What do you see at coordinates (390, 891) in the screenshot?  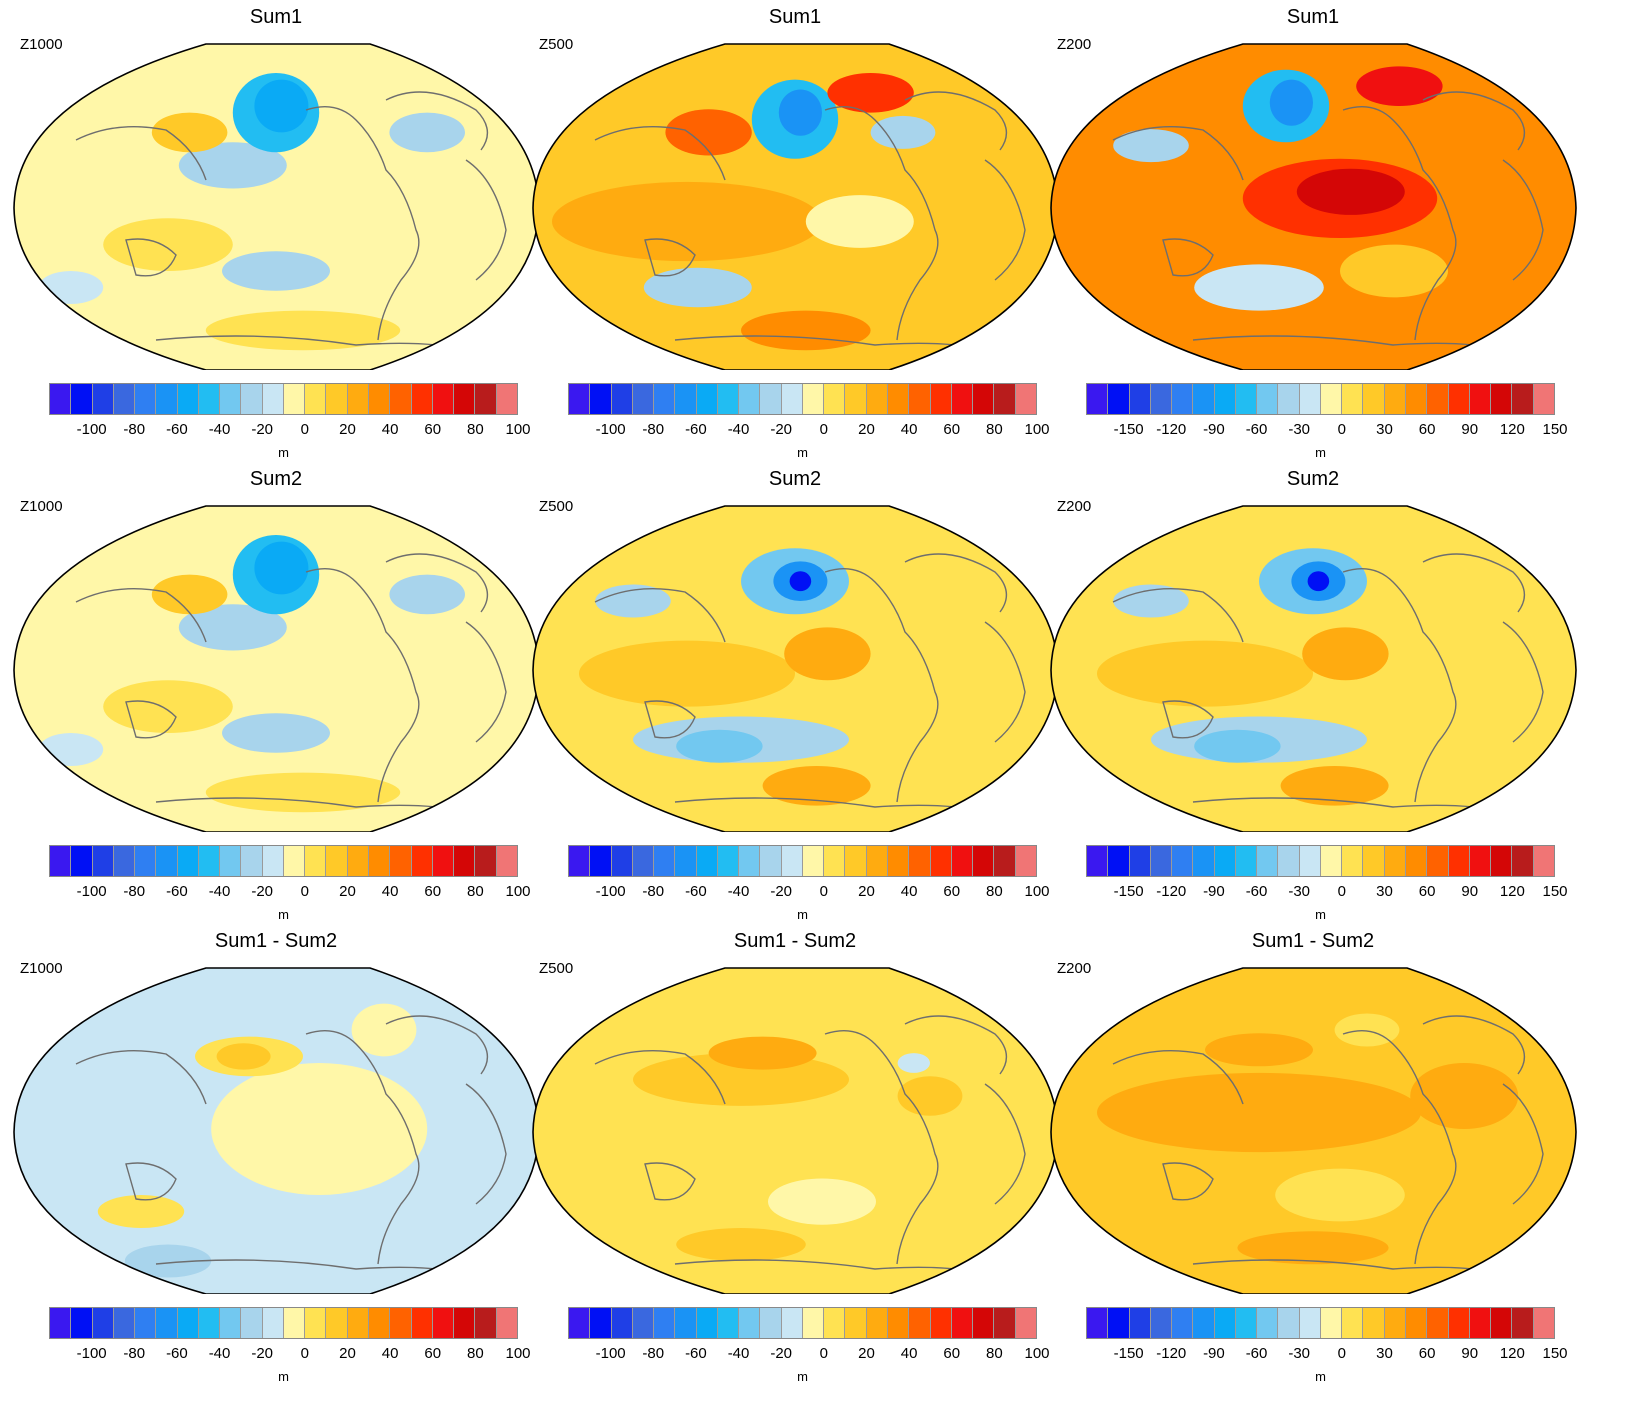 I see `colorbar-tick-label: 40` at bounding box center [390, 891].